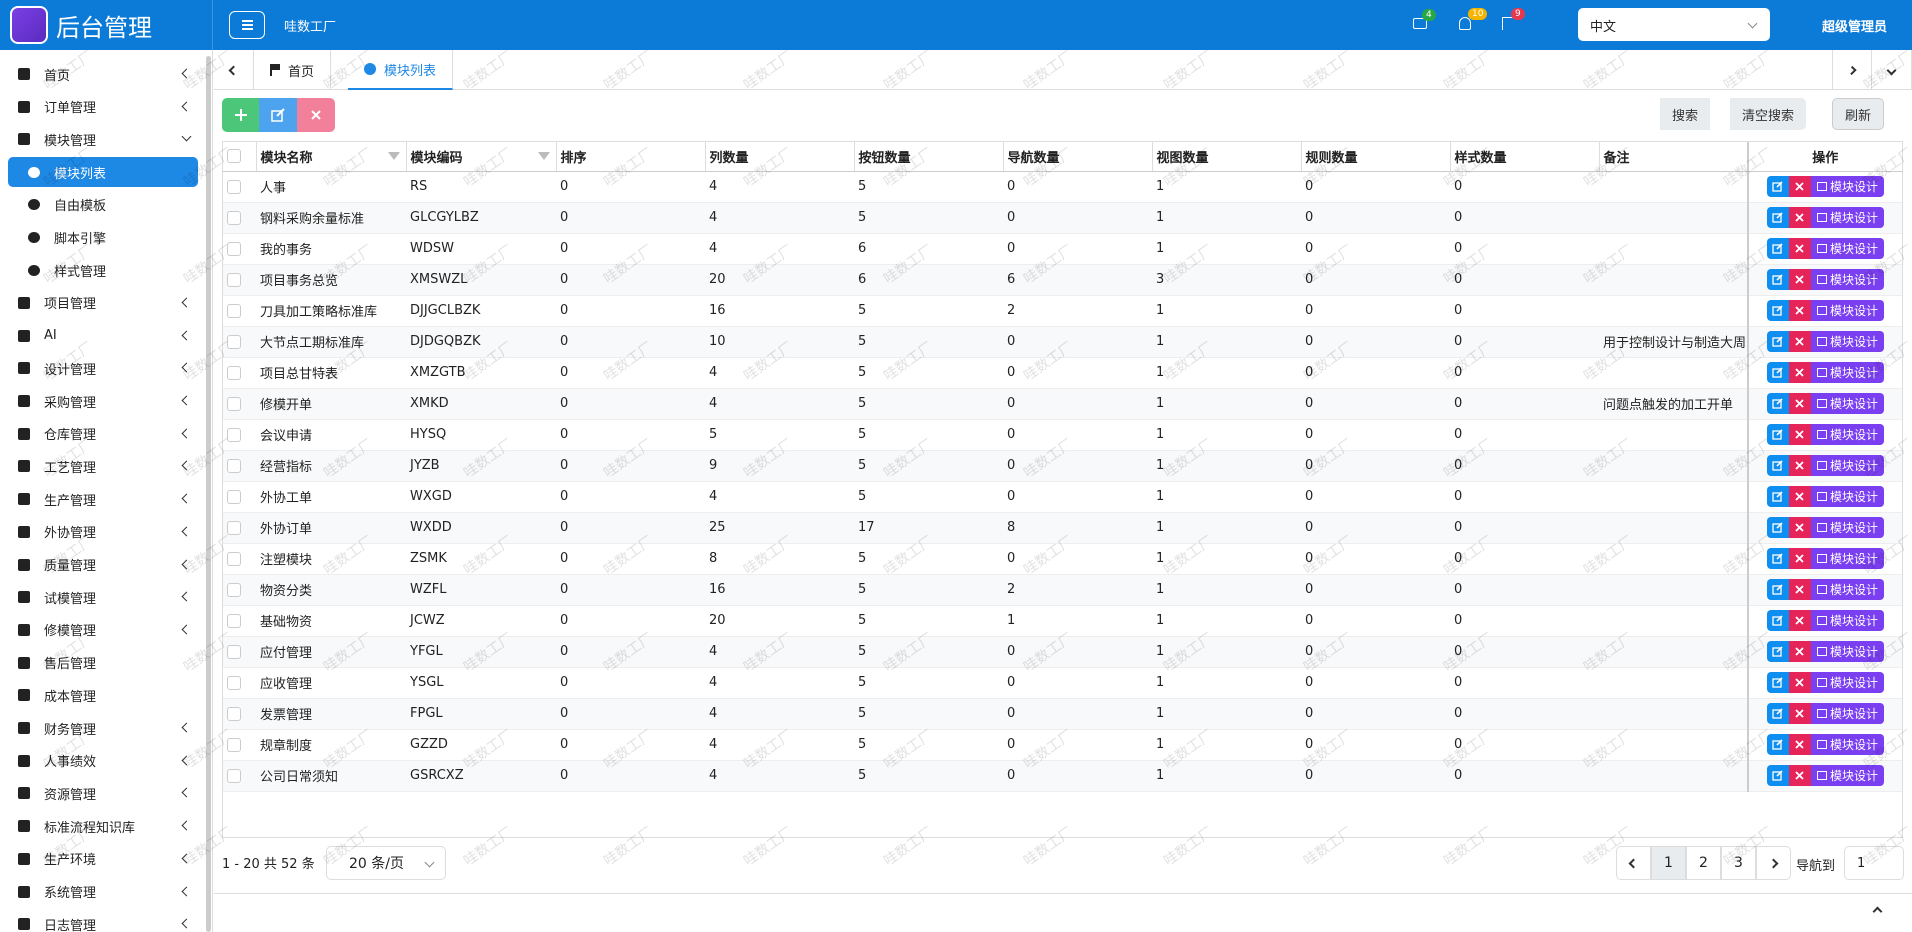  What do you see at coordinates (316, 115) in the screenshot?
I see `delete-button` at bounding box center [316, 115].